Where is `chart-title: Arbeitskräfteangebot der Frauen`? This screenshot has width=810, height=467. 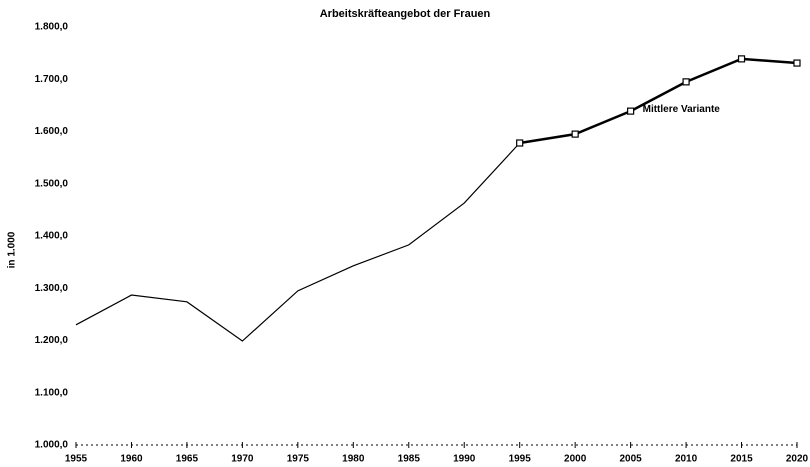
chart-title: Arbeitskräfteangebot der Frauen is located at coordinates (405, 14).